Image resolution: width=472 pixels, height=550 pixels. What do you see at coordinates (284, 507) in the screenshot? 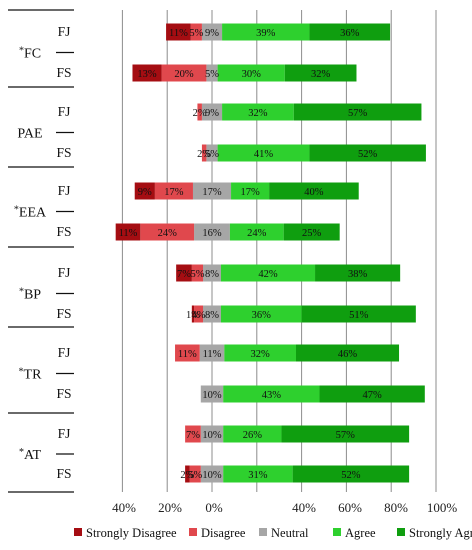
I see `x-tick-labels: 40% 20% 0% 40% 60% 80% 100%` at bounding box center [284, 507].